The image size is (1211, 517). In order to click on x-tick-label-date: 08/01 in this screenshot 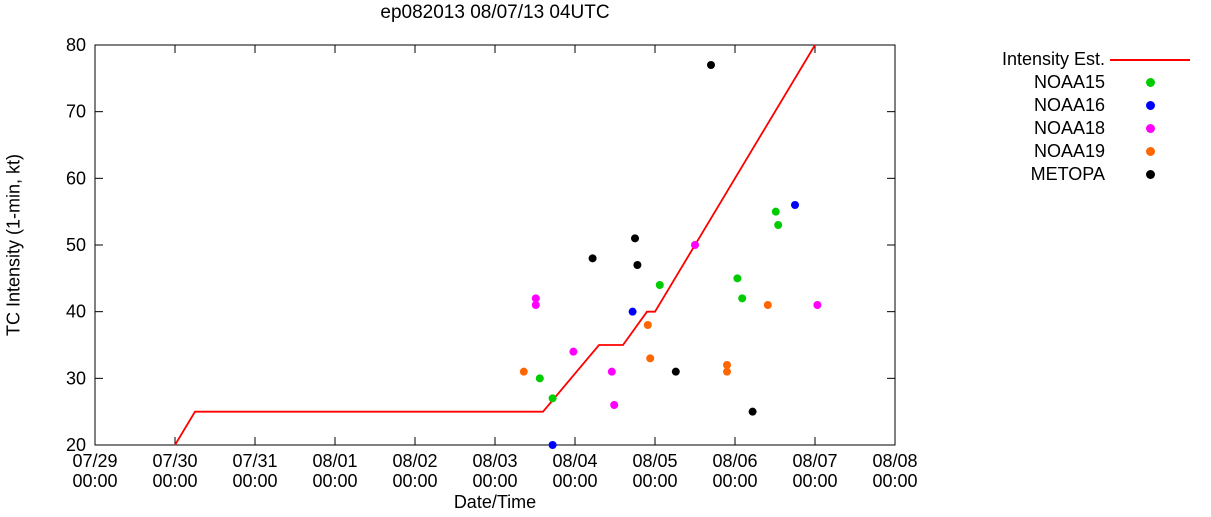, I will do `click(334, 461)`.